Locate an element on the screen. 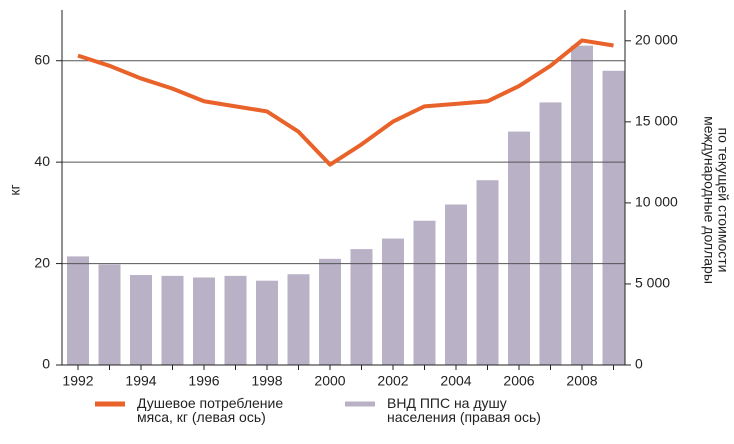 This screenshot has width=734, height=444. y2-tick-label: 20 000 is located at coordinates (656, 40).